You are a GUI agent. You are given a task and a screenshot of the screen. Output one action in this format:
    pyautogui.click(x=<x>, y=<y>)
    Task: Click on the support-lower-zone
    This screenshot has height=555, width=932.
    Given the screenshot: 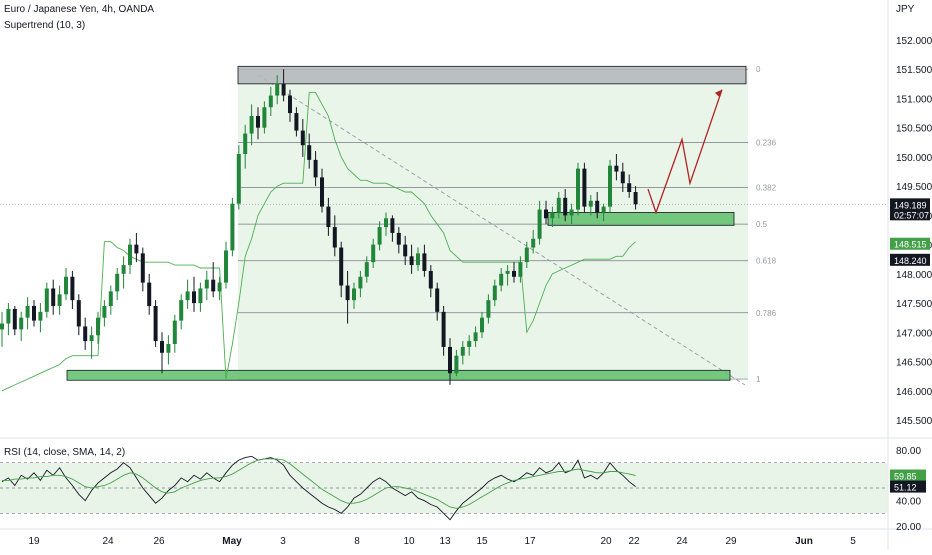 What is the action you would take?
    pyautogui.click(x=398, y=375)
    